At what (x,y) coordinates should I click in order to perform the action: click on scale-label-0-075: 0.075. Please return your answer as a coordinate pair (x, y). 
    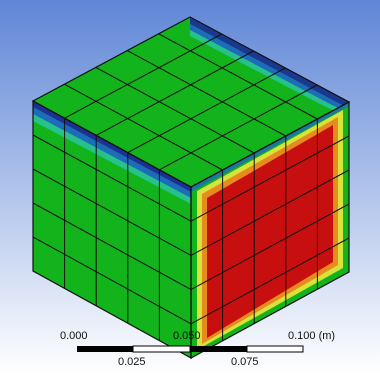
    Looking at the image, I should click on (245, 362).